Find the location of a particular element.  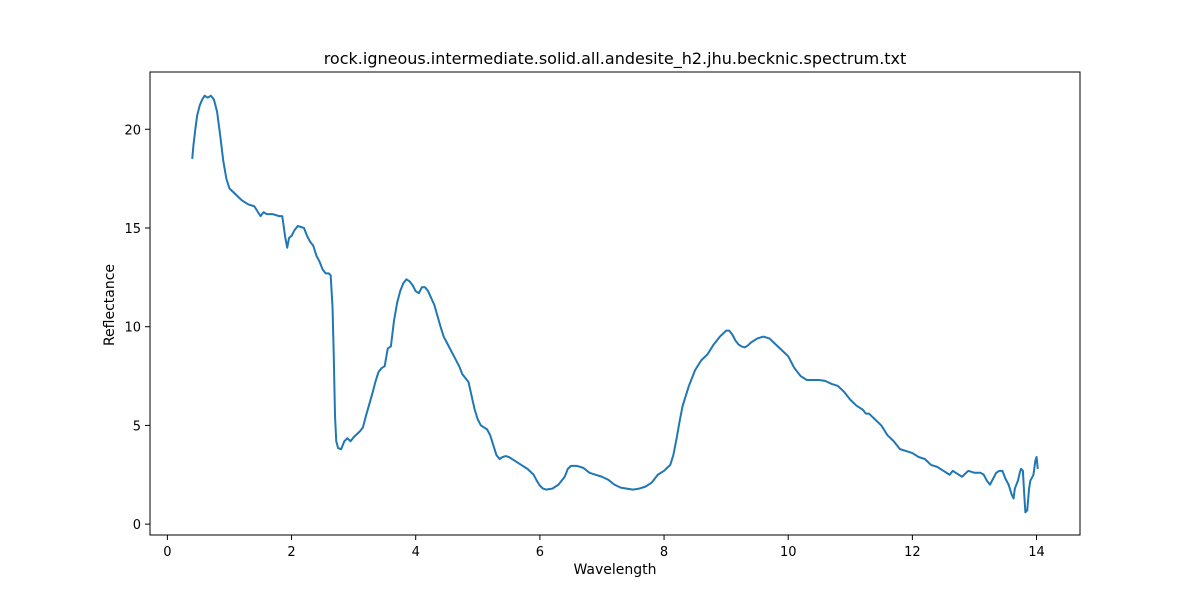

x-tick-label: 10 is located at coordinates (788, 552).